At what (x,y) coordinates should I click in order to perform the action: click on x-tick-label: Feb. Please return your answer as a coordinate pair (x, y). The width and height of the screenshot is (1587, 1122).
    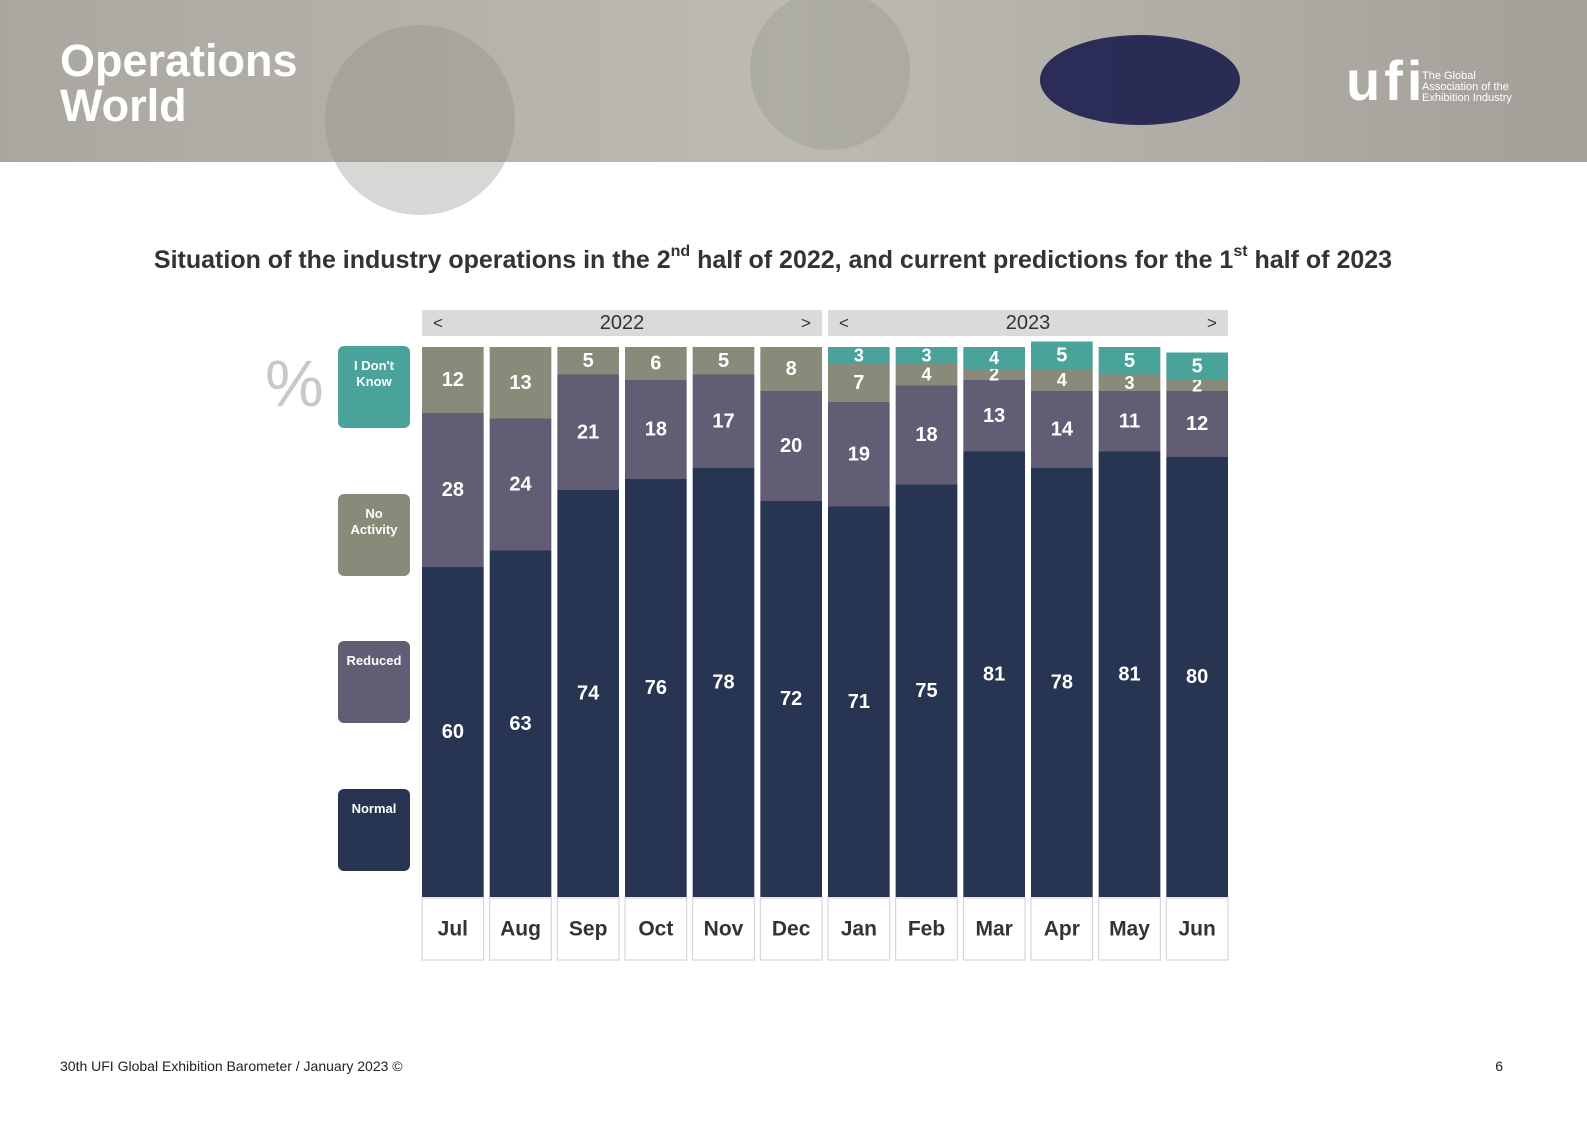
    Looking at the image, I should click on (926, 929).